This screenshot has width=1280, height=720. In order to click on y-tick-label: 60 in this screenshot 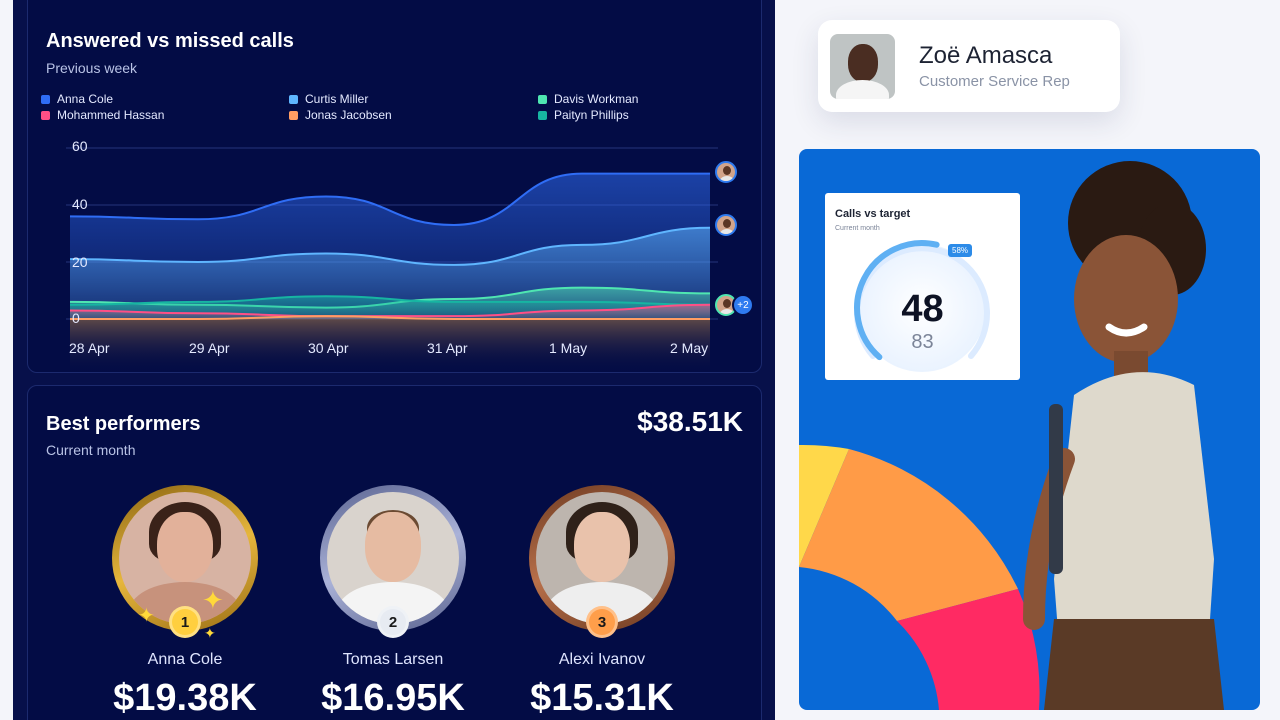, I will do `click(80, 146)`.